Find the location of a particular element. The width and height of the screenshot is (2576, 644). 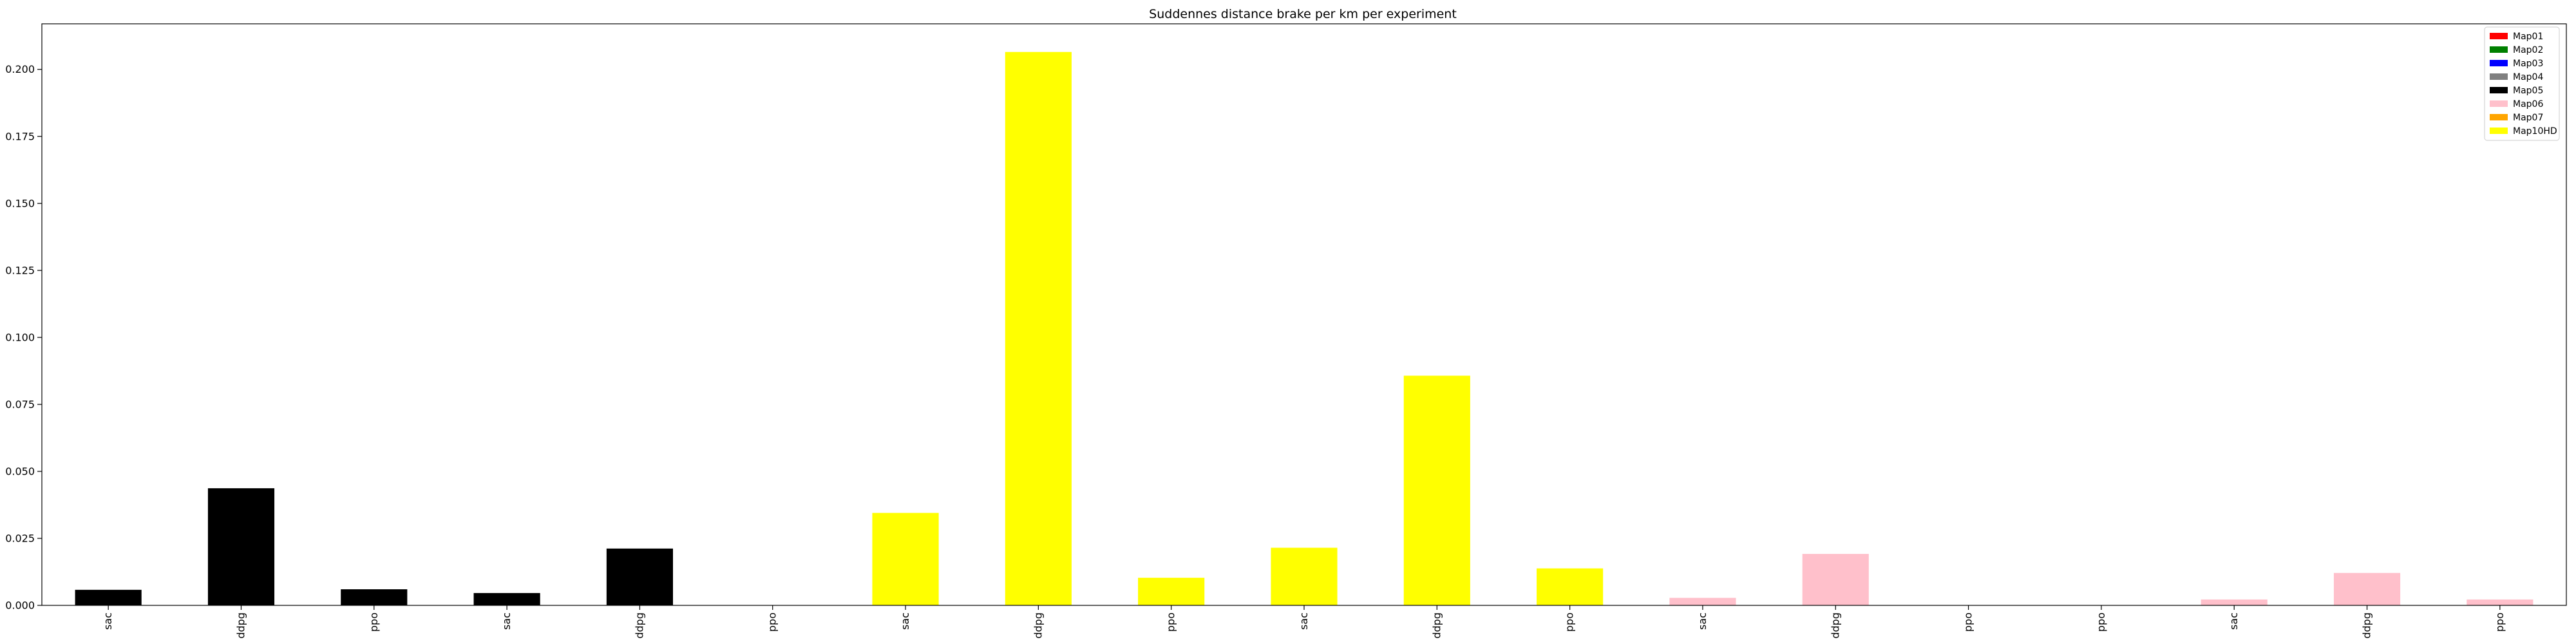

legend-label: Map10HD is located at coordinates (2535, 131).